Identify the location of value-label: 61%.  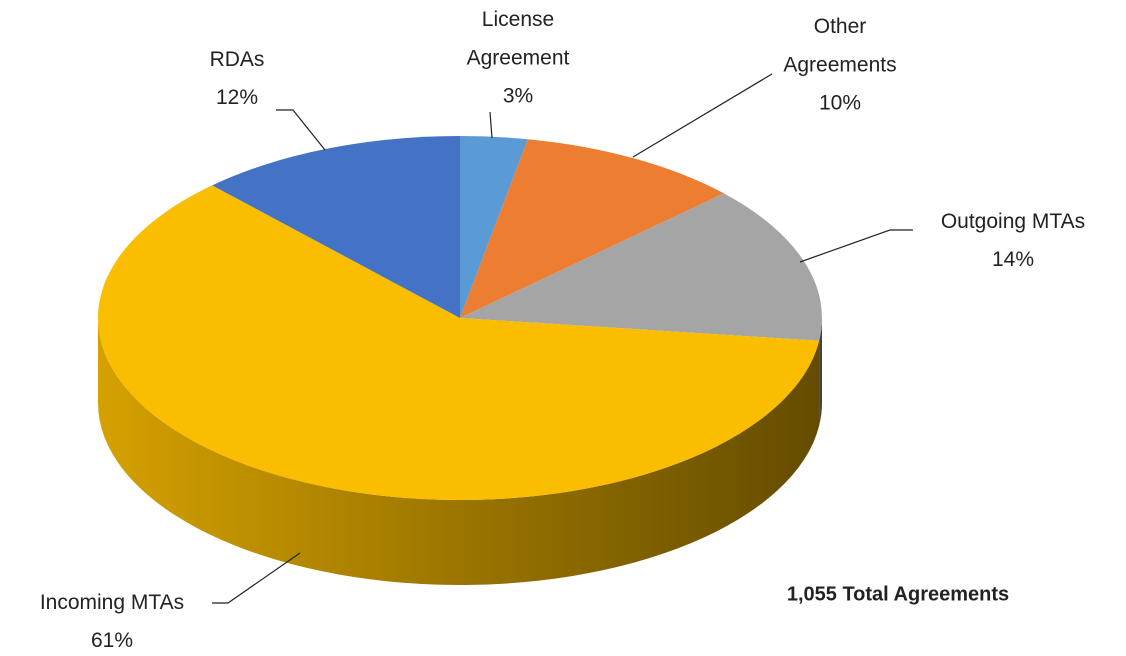
(112, 640).